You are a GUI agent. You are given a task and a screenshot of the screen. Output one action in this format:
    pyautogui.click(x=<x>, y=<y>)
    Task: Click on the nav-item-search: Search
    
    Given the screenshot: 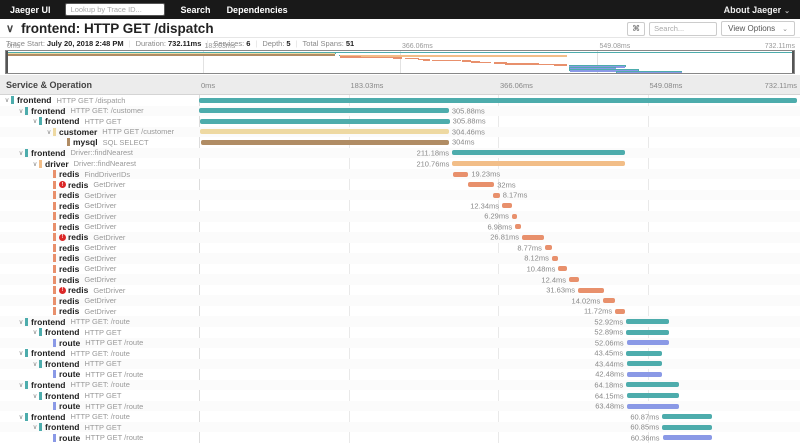 What is the action you would take?
    pyautogui.click(x=195, y=9)
    